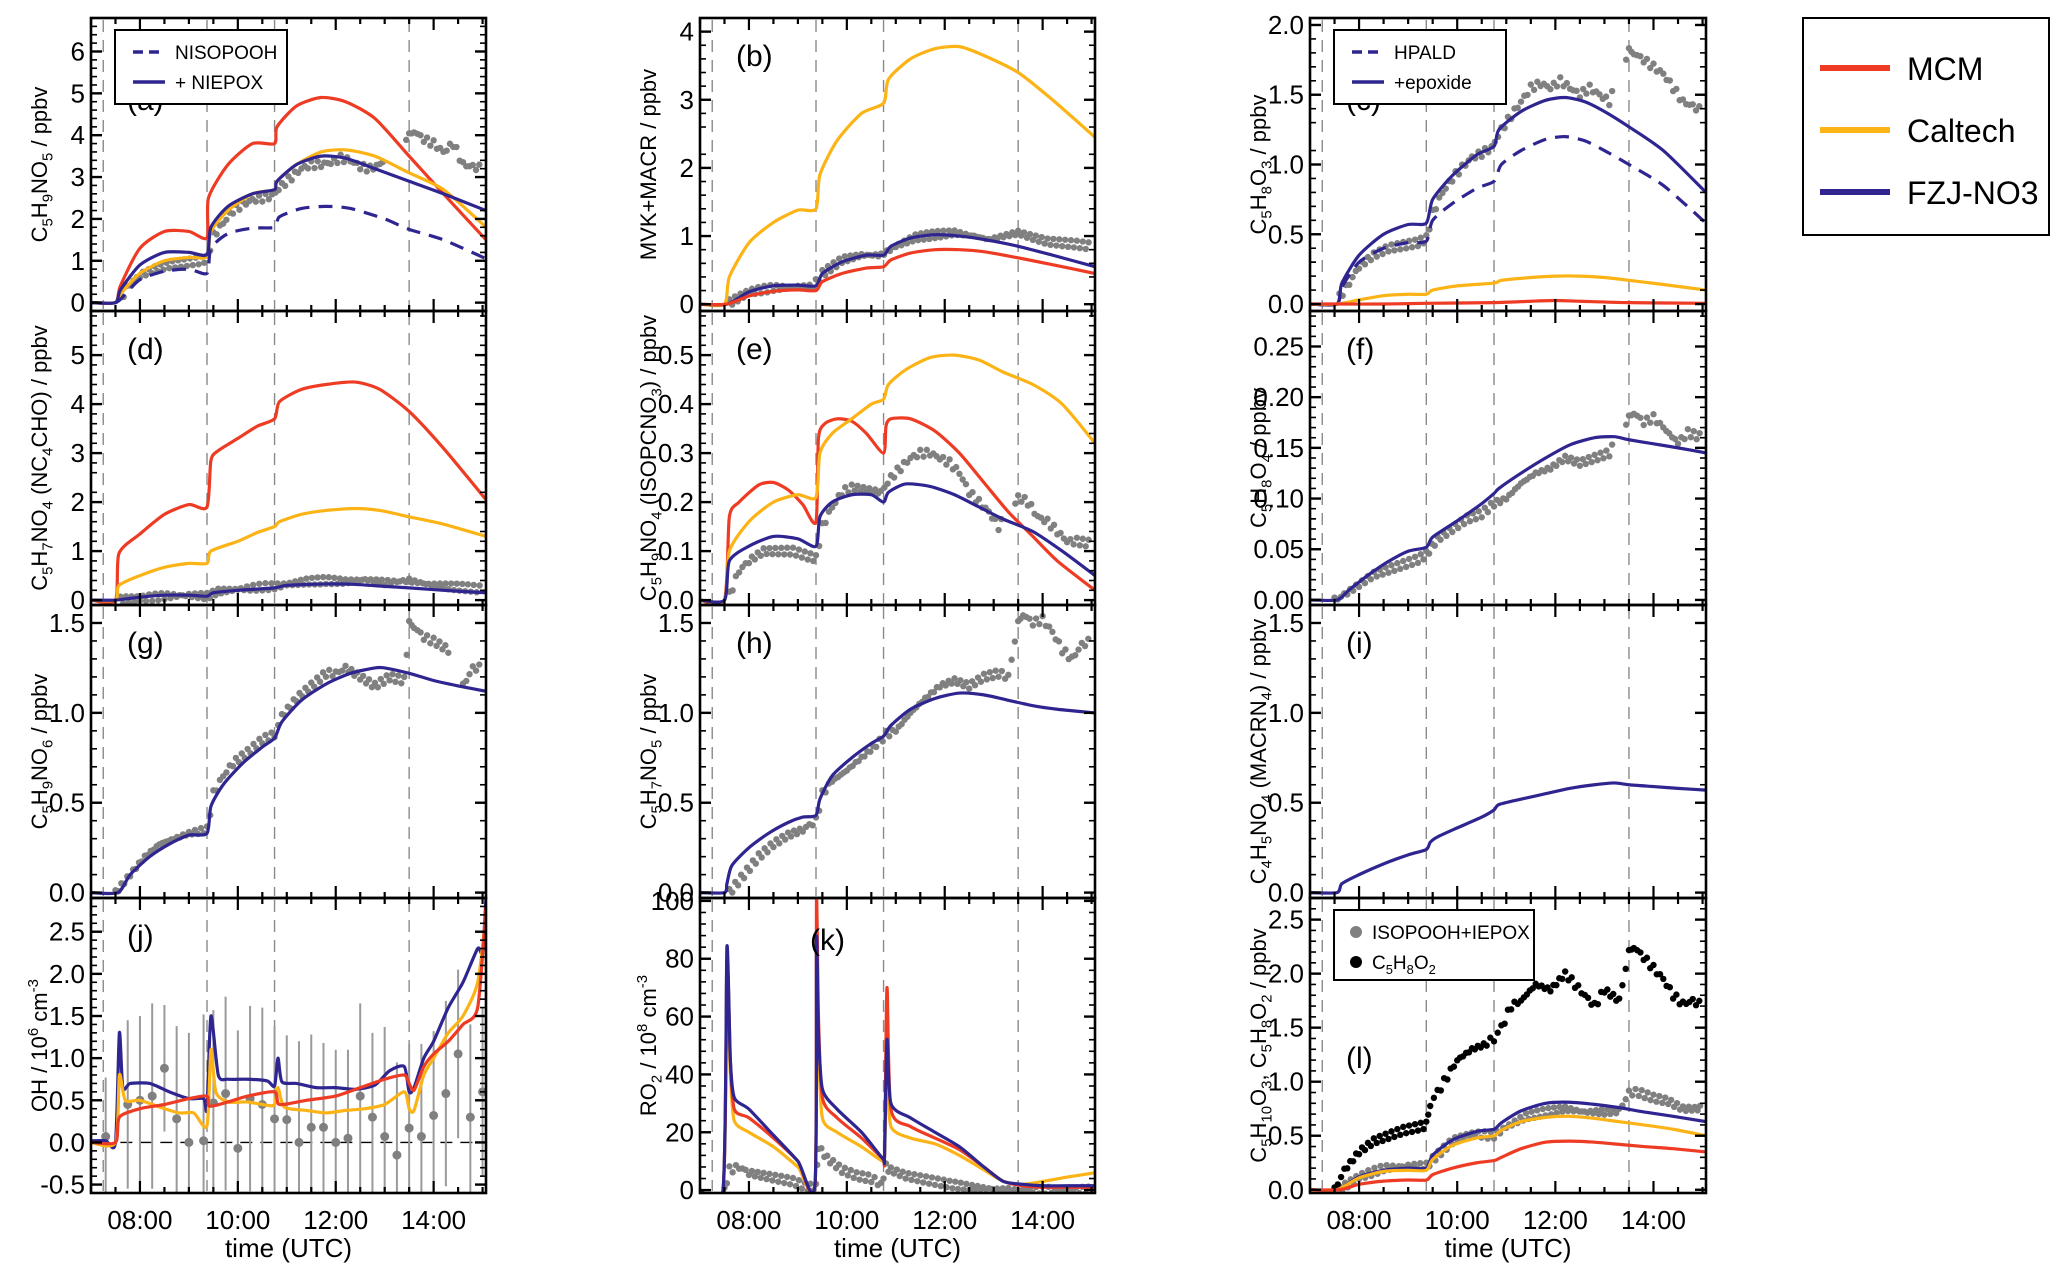 This screenshot has width=2067, height=1270. I want to click on series-line-nisopooh, so click(288, 254).